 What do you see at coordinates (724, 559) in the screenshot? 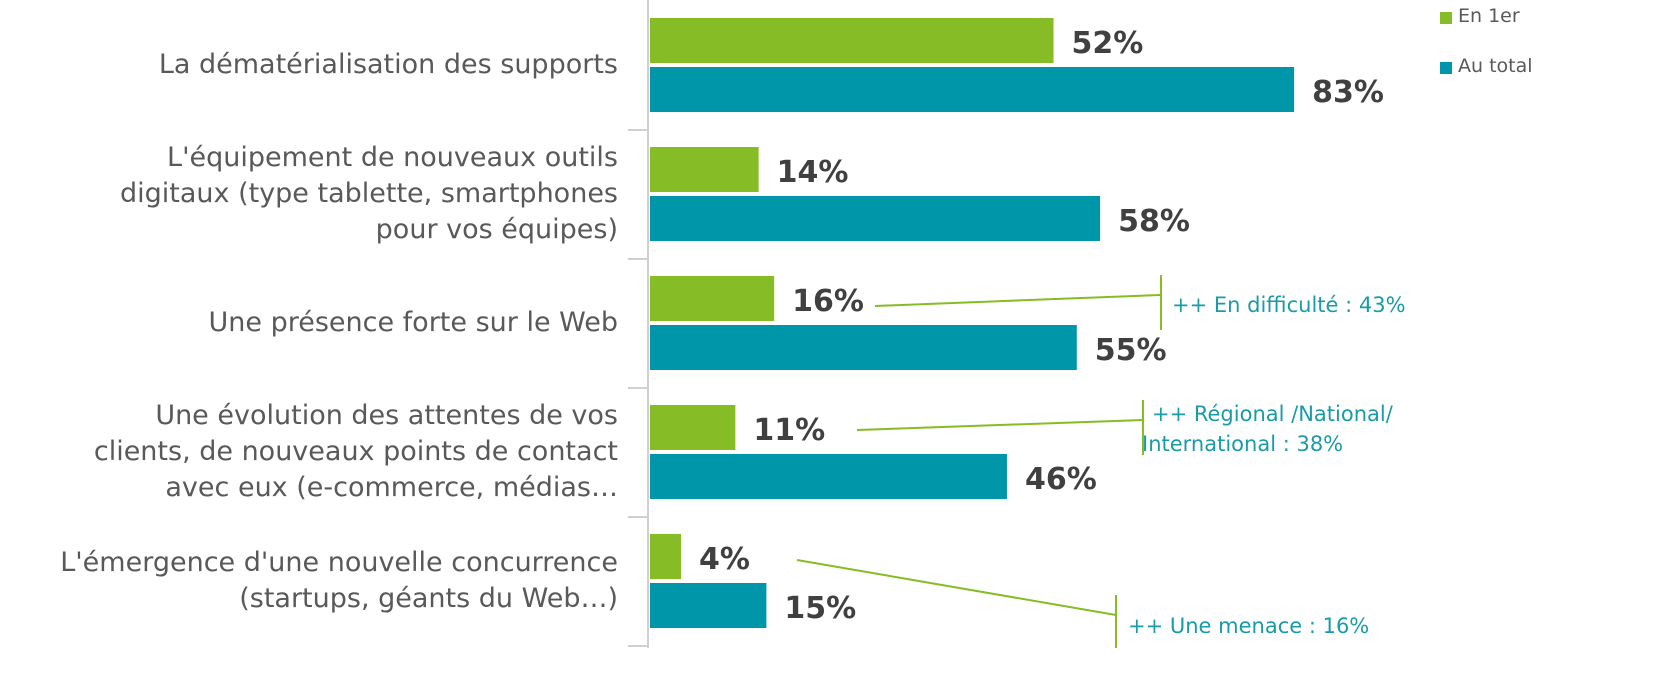
I see `value-label: 4%` at bounding box center [724, 559].